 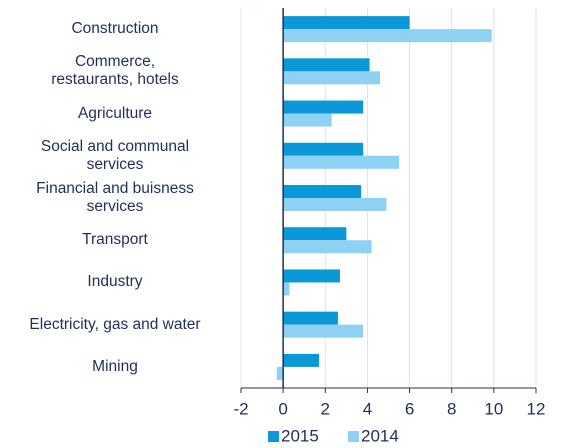 I want to click on x-tick-label: 6, so click(x=409, y=408).